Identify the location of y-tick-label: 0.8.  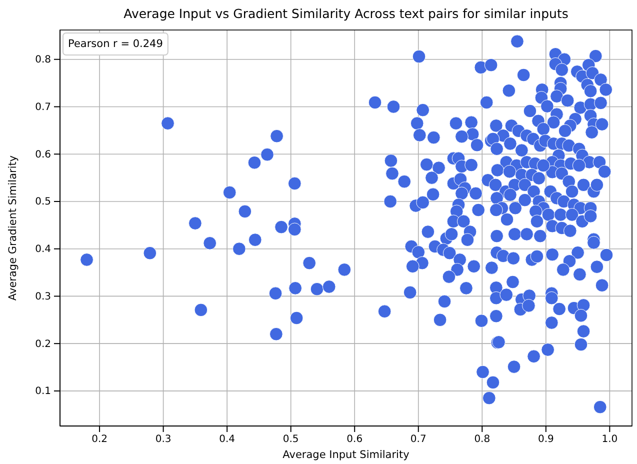
(43, 60).